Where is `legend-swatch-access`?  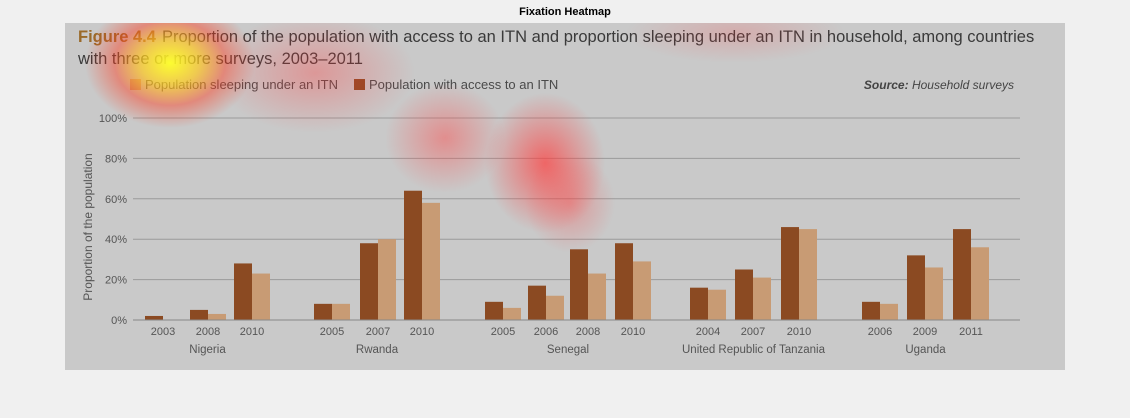 legend-swatch-access is located at coordinates (359, 84).